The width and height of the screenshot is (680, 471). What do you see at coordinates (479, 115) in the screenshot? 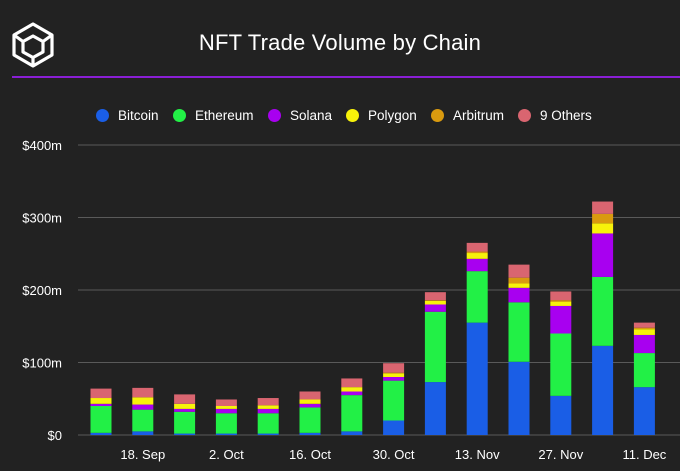
I see `legend-label: Arbitrum` at bounding box center [479, 115].